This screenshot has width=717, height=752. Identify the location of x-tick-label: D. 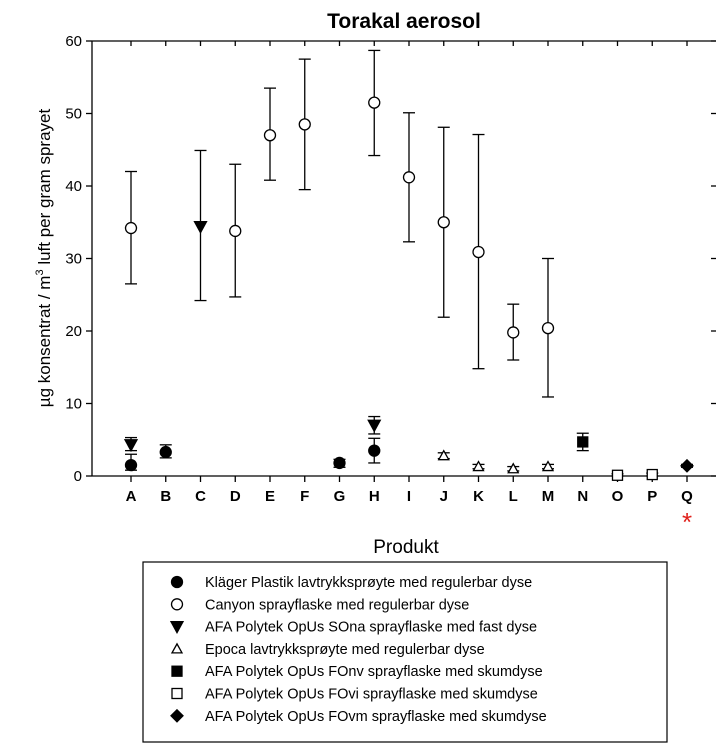
(235, 496).